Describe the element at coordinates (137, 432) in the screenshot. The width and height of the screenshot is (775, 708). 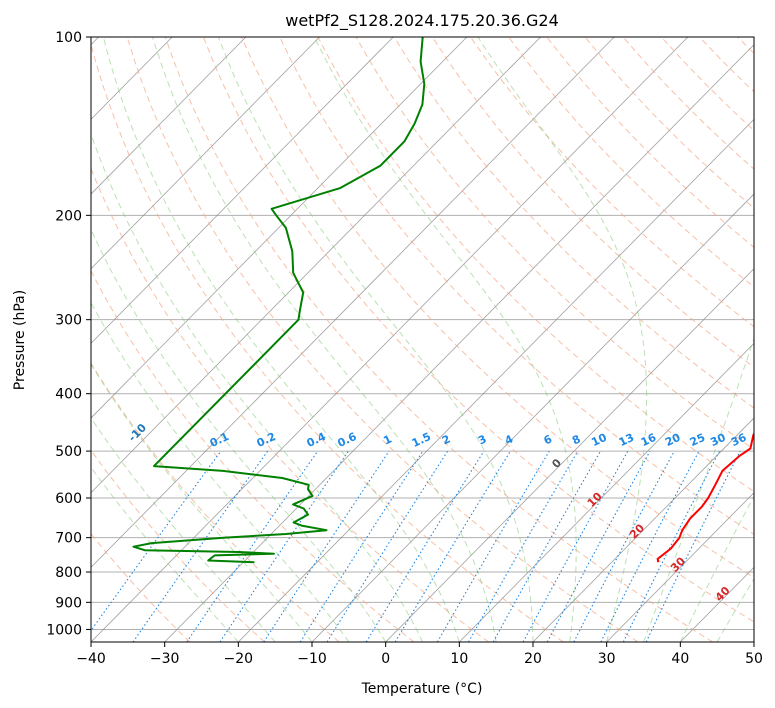
I see `moist-adiabat-label: -10` at that location.